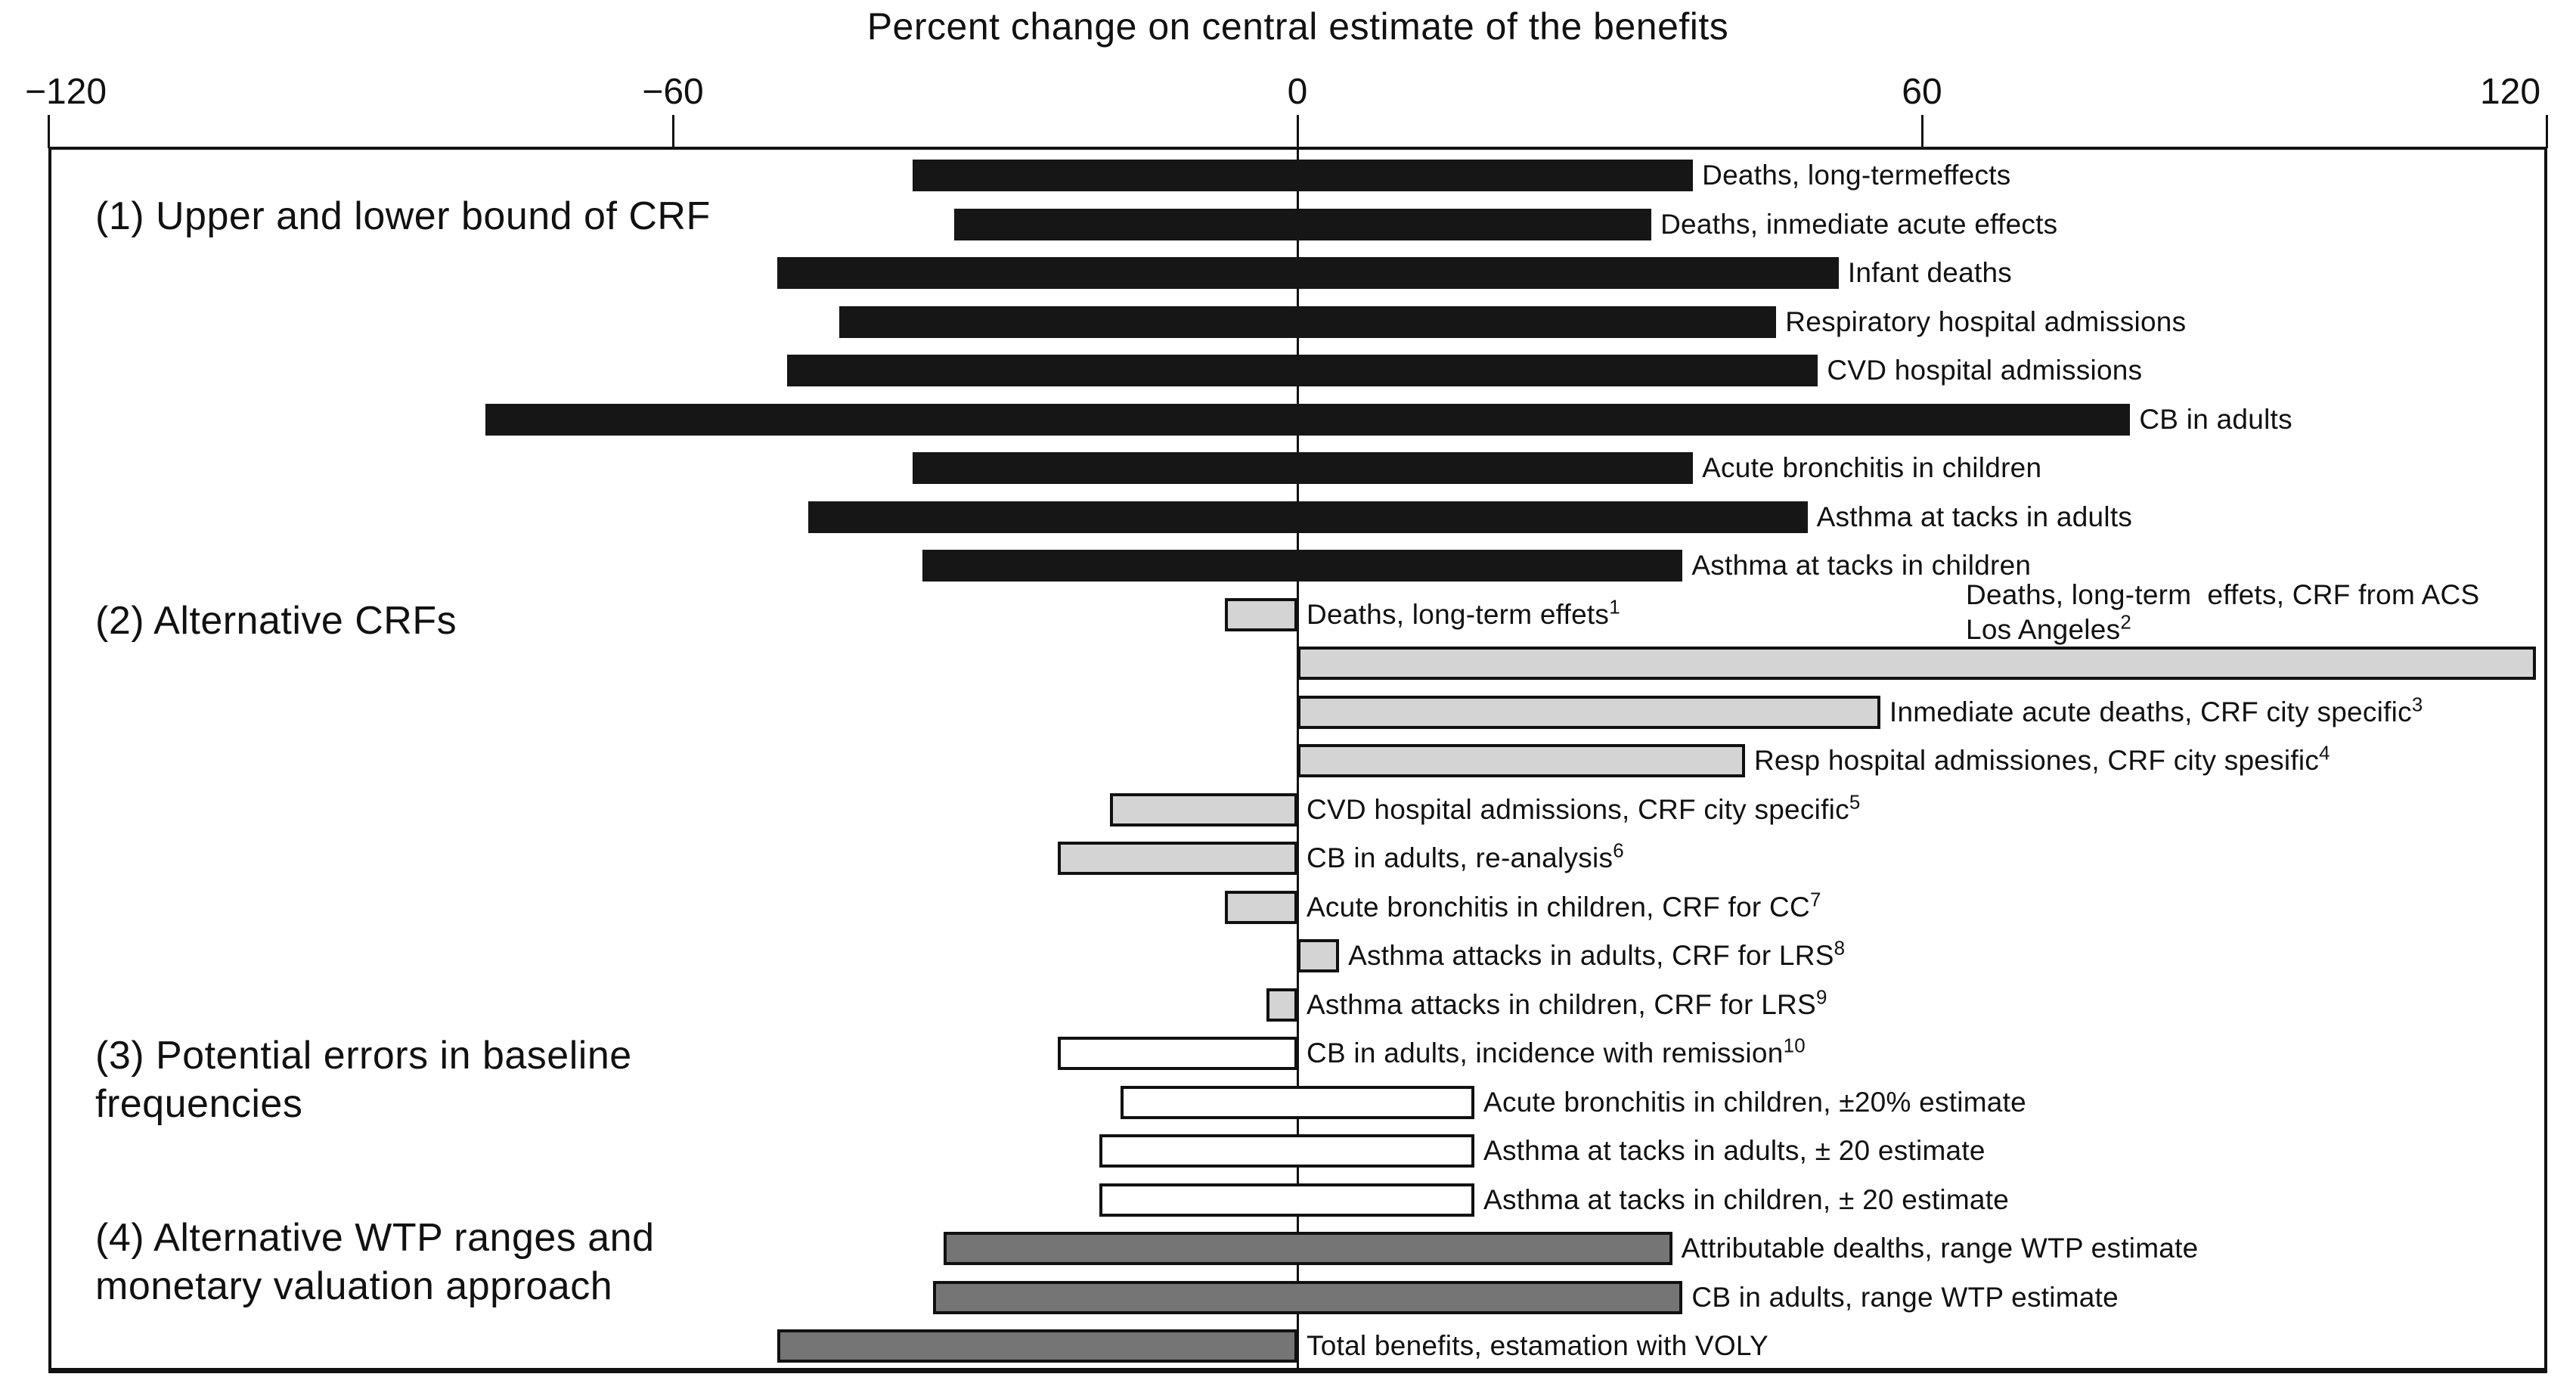 This screenshot has height=1377, width=2576. What do you see at coordinates (1985, 370) in the screenshot?
I see `bar-label-row-5: CVD hospital admissions` at bounding box center [1985, 370].